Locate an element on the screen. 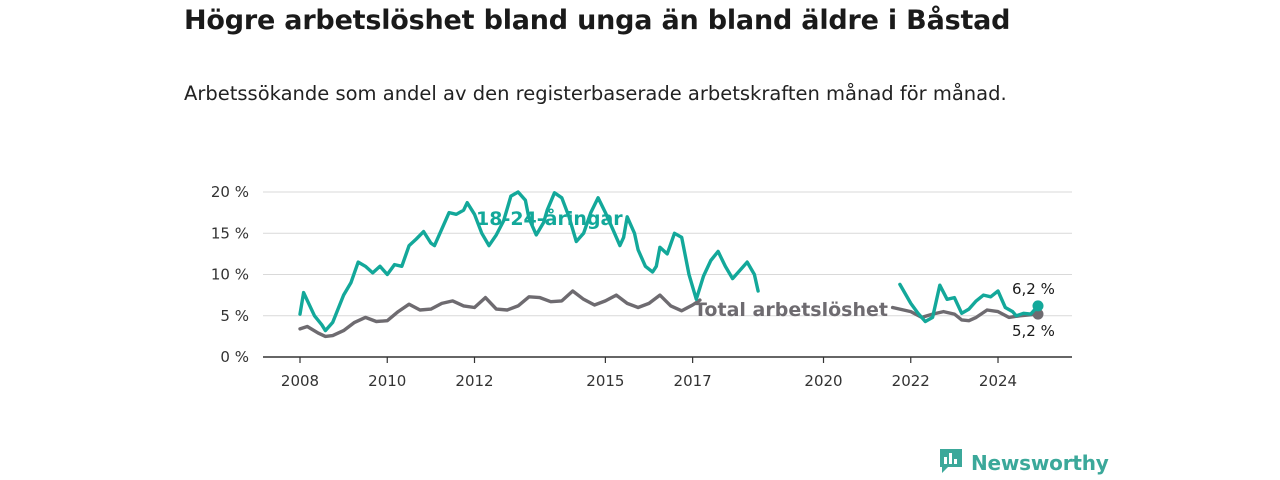  x-tick-label: 2012 is located at coordinates (474, 381).